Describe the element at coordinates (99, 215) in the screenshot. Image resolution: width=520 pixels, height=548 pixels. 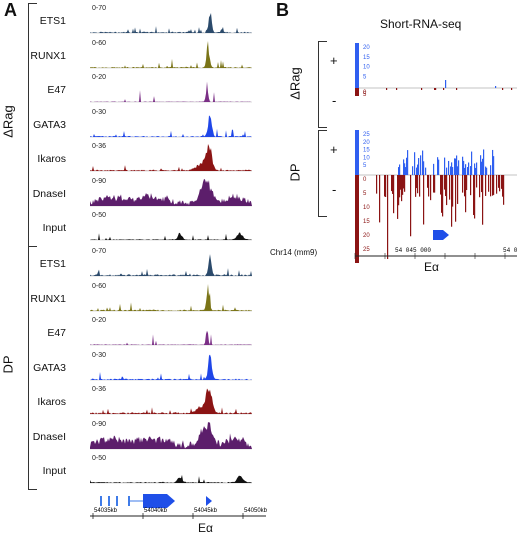
I see `track-range: 0-50` at that location.